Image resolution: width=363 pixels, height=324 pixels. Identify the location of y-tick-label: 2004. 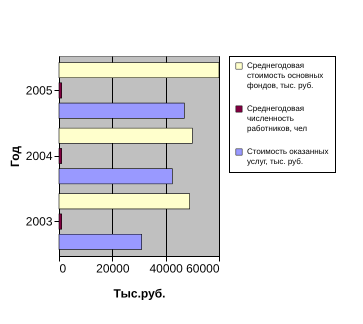
(39, 156).